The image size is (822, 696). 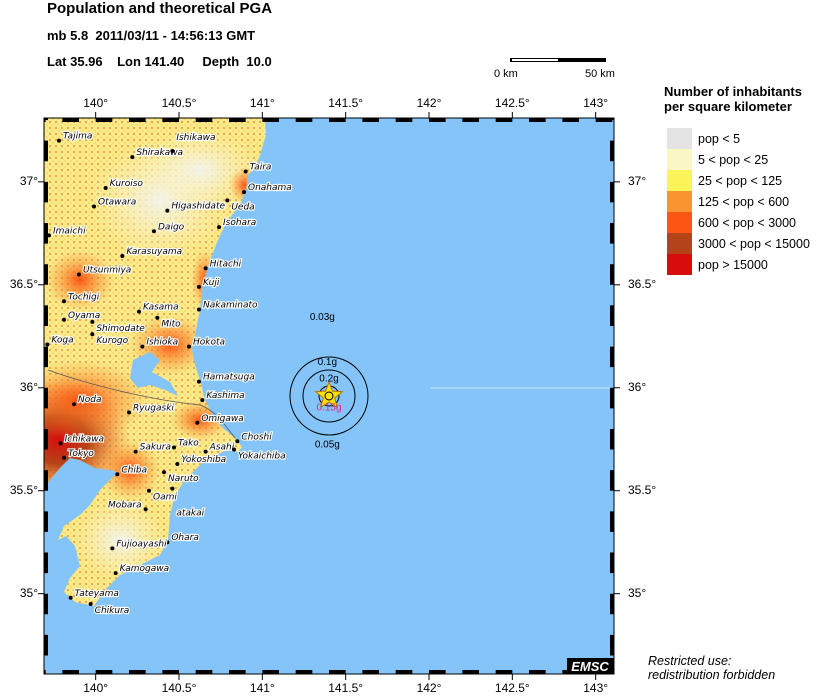 I want to click on city-label: Ishioka, so click(x=162, y=343).